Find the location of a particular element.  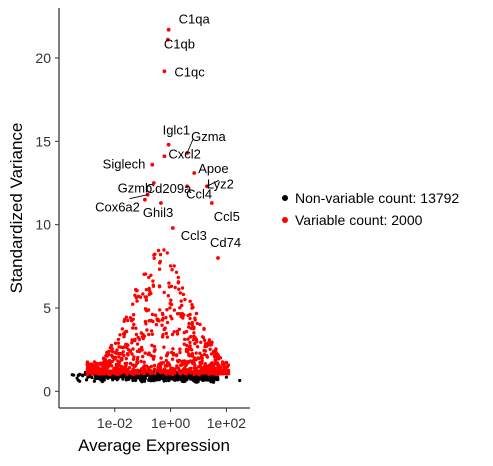

variable-point-ccl4 is located at coordinates (187, 186).